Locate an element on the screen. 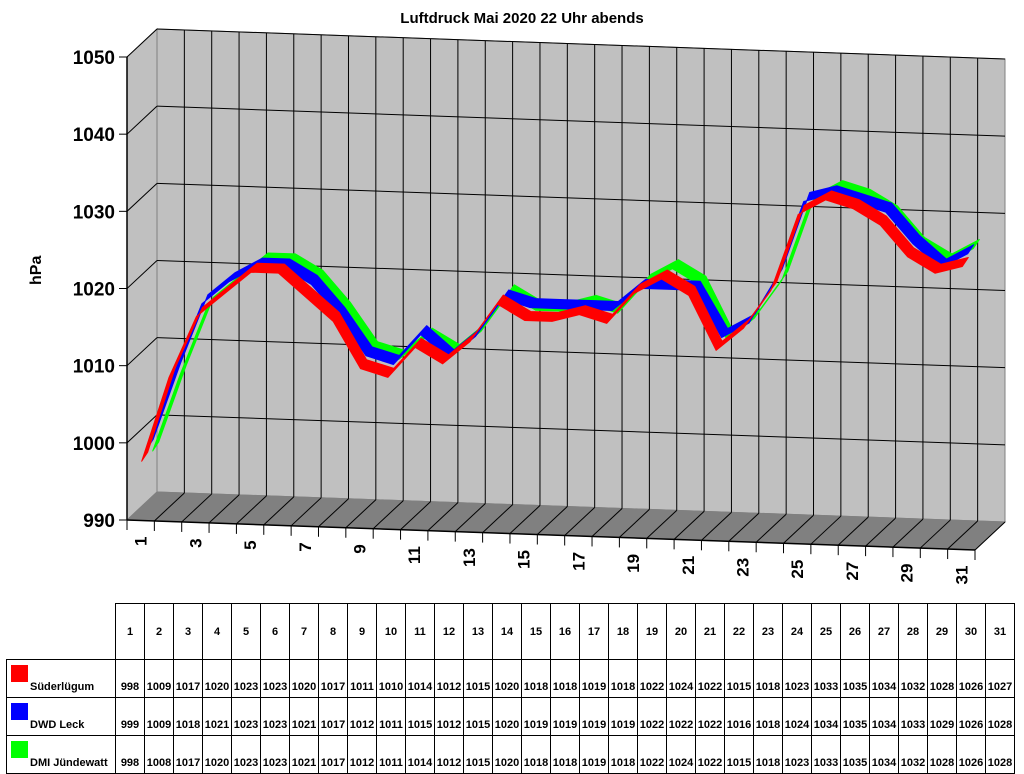 This screenshot has height=774, width=1024. x-tick-label: 31 is located at coordinates (961, 575).